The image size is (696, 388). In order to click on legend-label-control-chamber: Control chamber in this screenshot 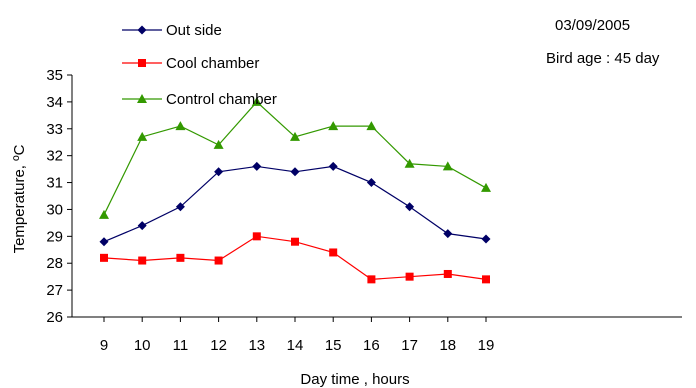, I will do `click(221, 99)`.